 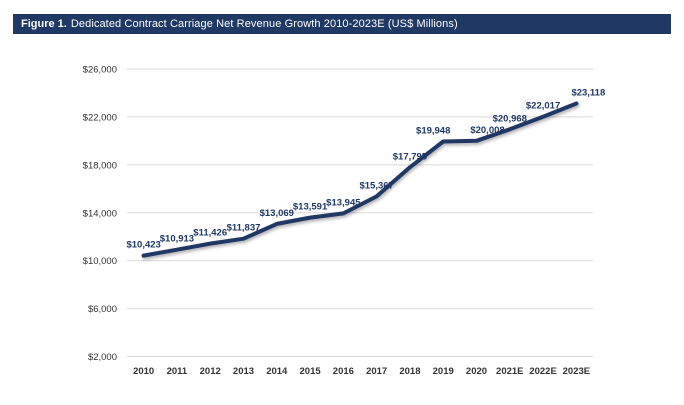 What do you see at coordinates (177, 371) in the screenshot?
I see `x-tick-label: 2011` at bounding box center [177, 371].